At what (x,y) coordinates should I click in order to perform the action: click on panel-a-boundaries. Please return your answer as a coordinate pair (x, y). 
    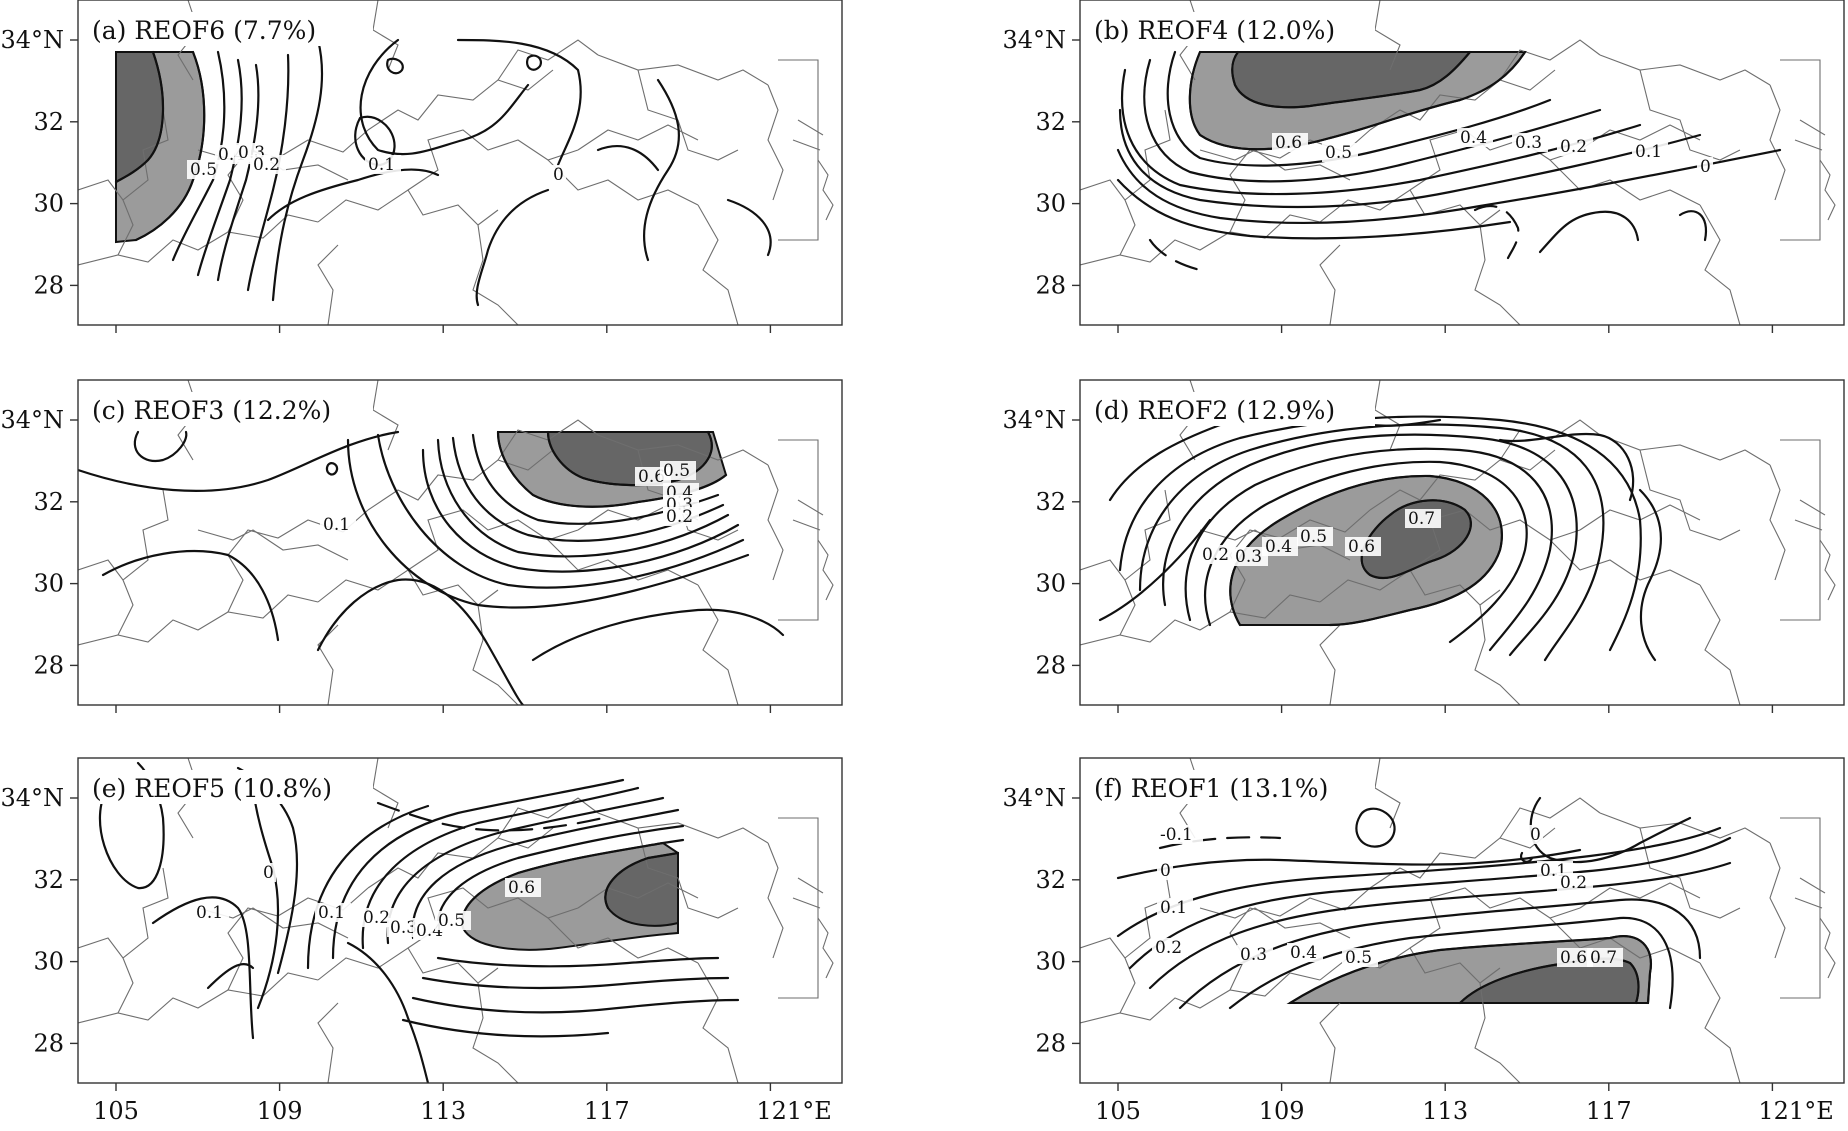
    Looking at the image, I should click on (456, 162).